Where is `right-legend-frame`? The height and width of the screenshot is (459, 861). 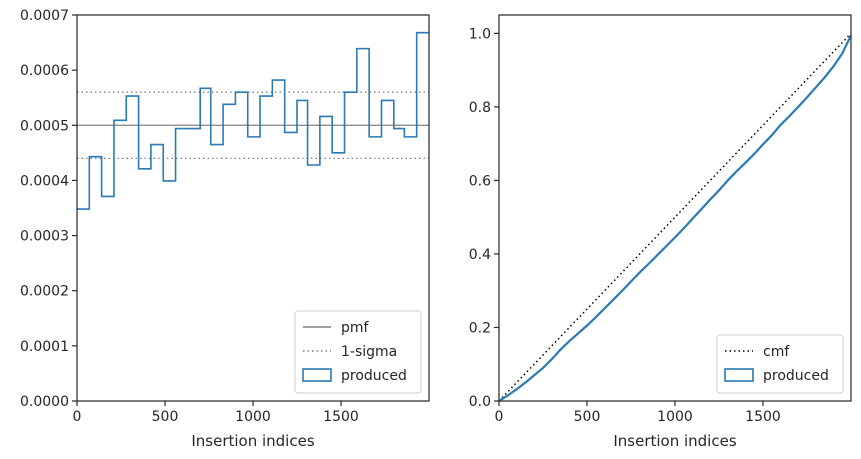
right-legend-frame is located at coordinates (780, 364).